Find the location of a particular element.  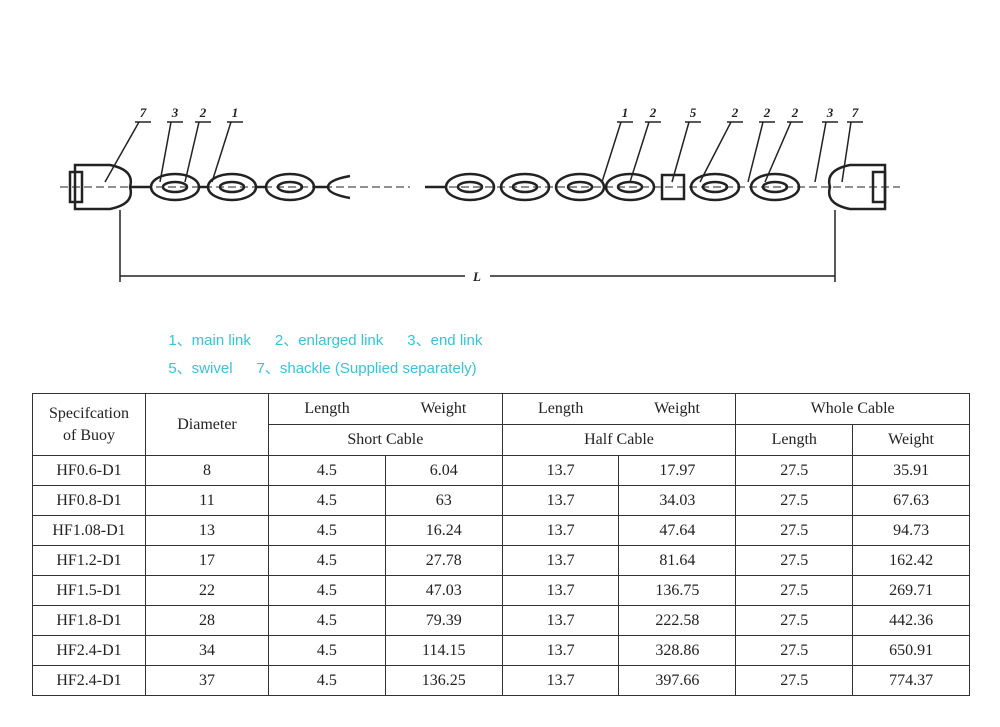

table-cell: HF0.8-D1 is located at coordinates (89, 500).